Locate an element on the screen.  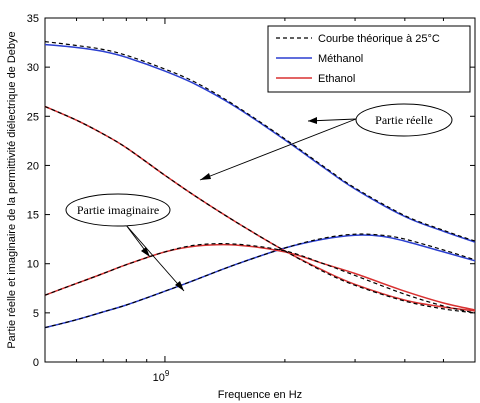
x-tick-label-exponent: 9 is located at coordinates (167, 373).